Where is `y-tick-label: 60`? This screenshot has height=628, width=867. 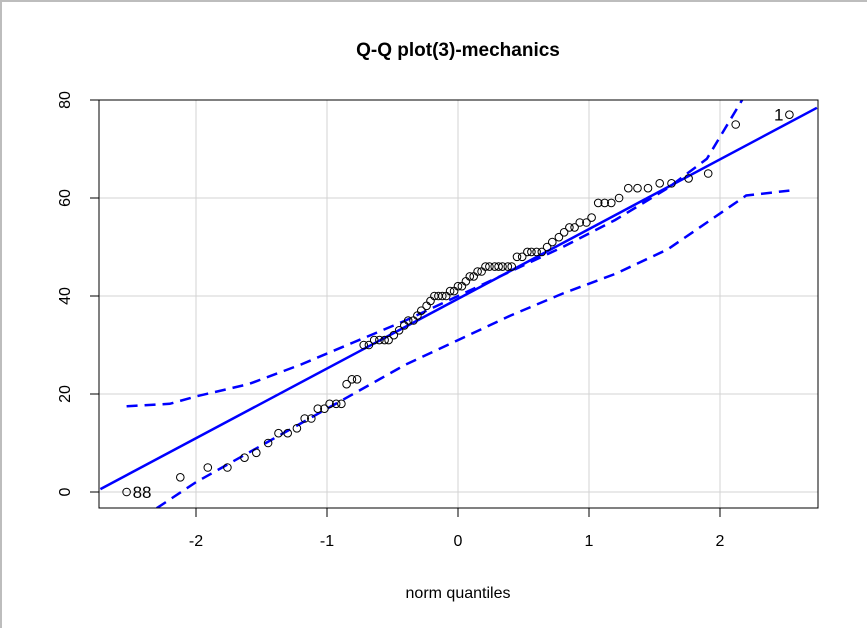
y-tick-label: 60 is located at coordinates (65, 198).